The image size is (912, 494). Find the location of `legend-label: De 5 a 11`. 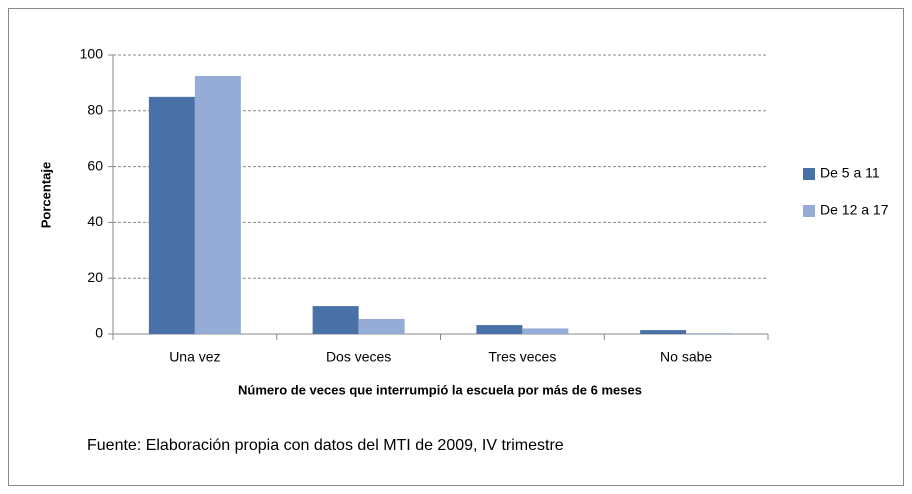

legend-label: De 5 a 11 is located at coordinates (850, 173).